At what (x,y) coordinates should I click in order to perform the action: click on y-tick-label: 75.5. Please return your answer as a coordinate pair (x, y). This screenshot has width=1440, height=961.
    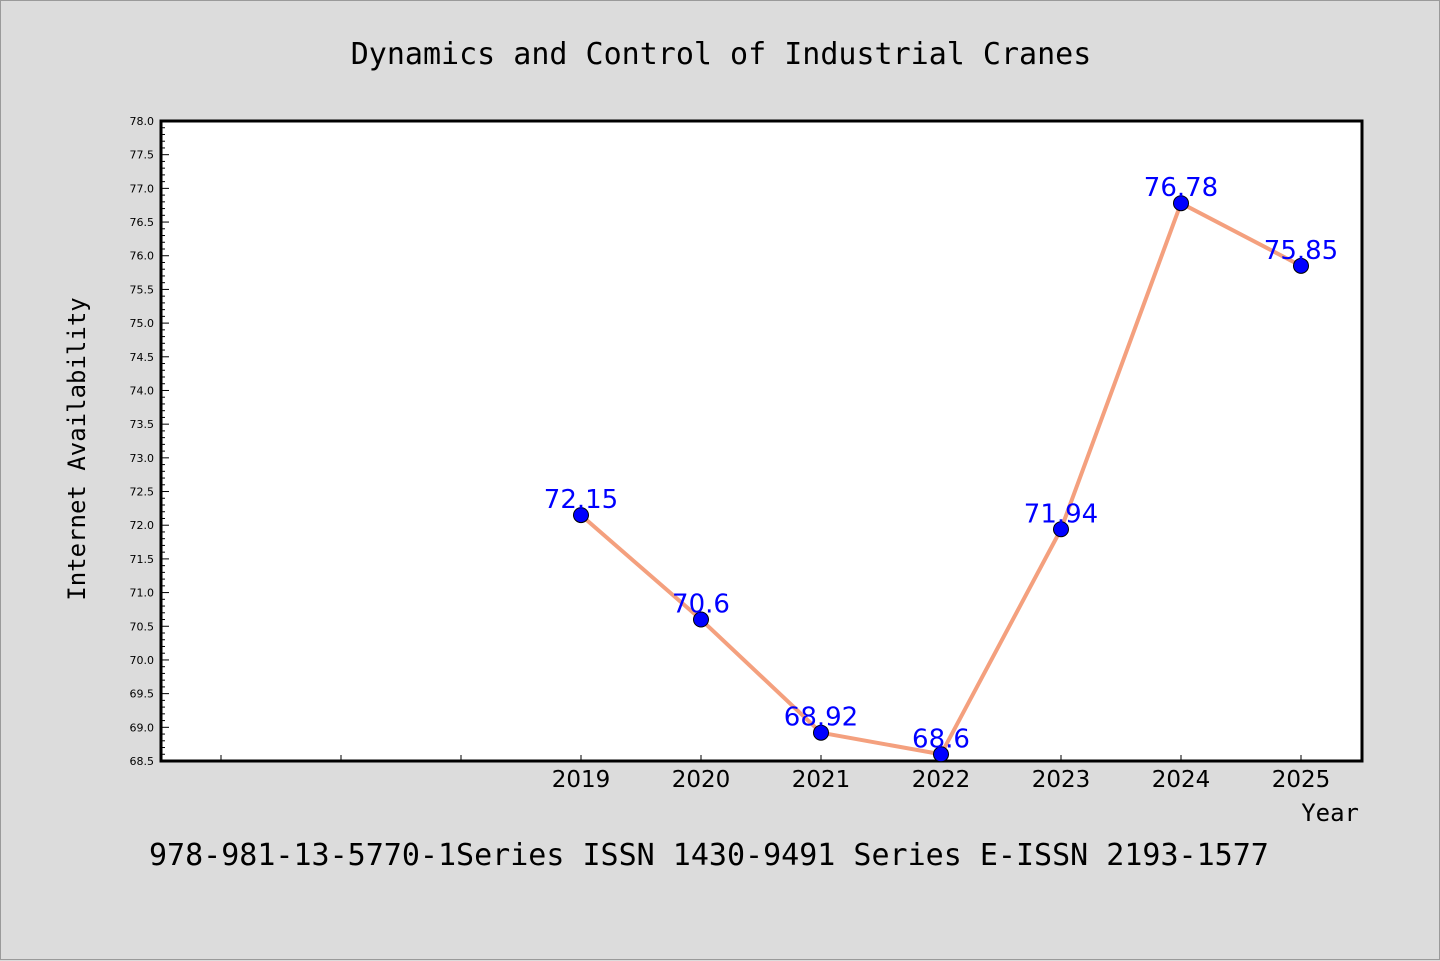
    Looking at the image, I should click on (142, 289).